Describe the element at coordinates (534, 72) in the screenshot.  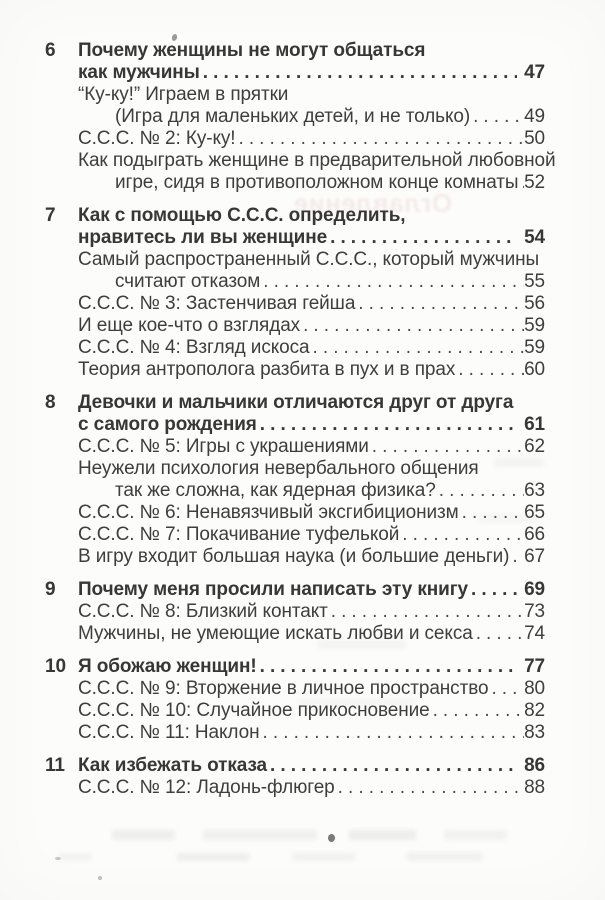
I see `page-number: 47` at that location.